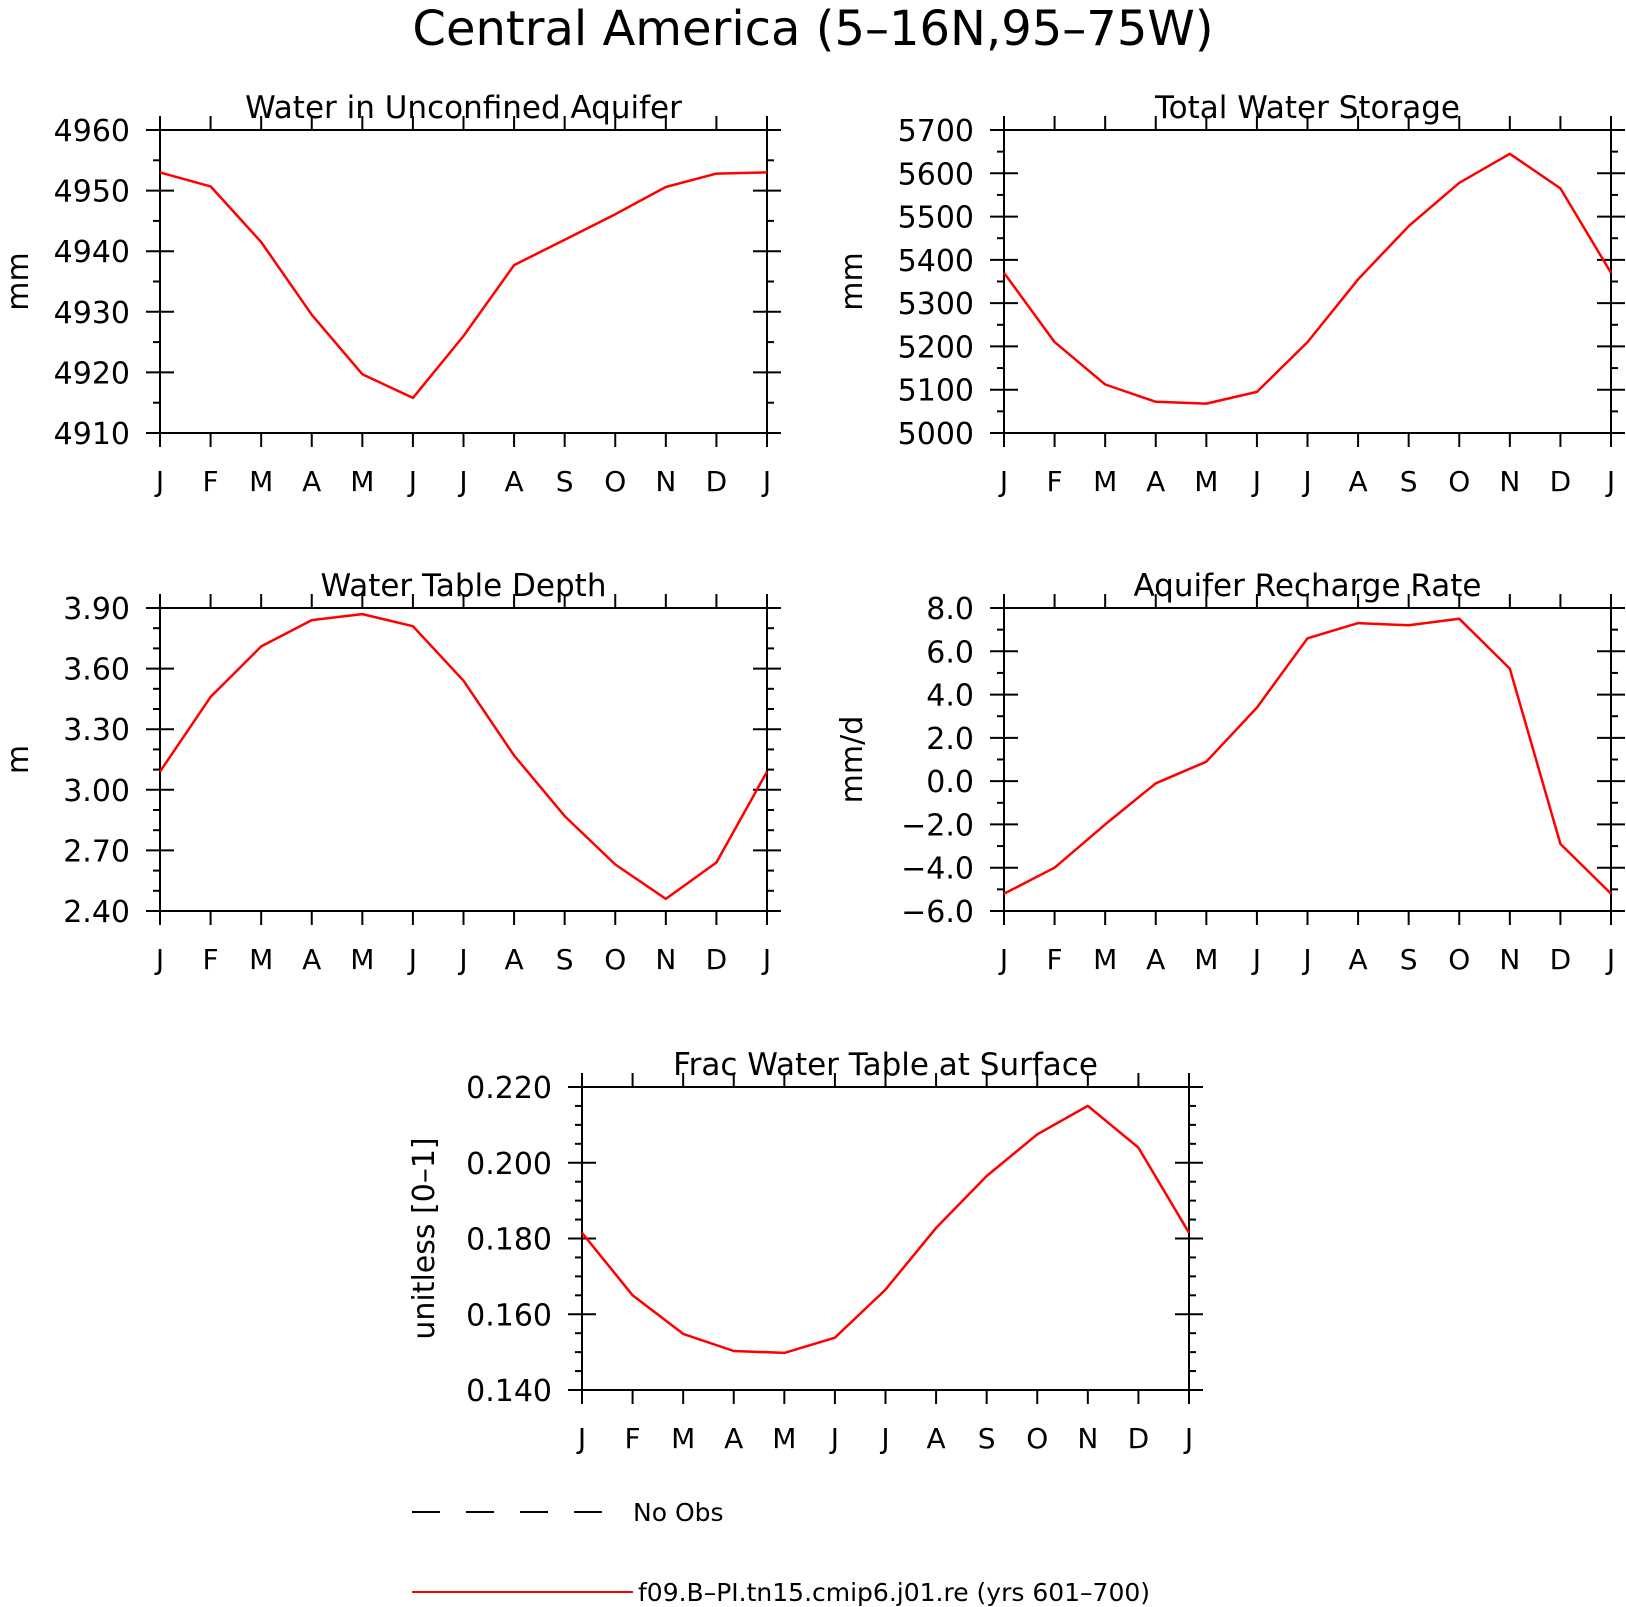 Image resolution: width=1626 pixels, height=1607 pixels. What do you see at coordinates (936, 434) in the screenshot?
I see `y-tick-label: 5000` at bounding box center [936, 434].